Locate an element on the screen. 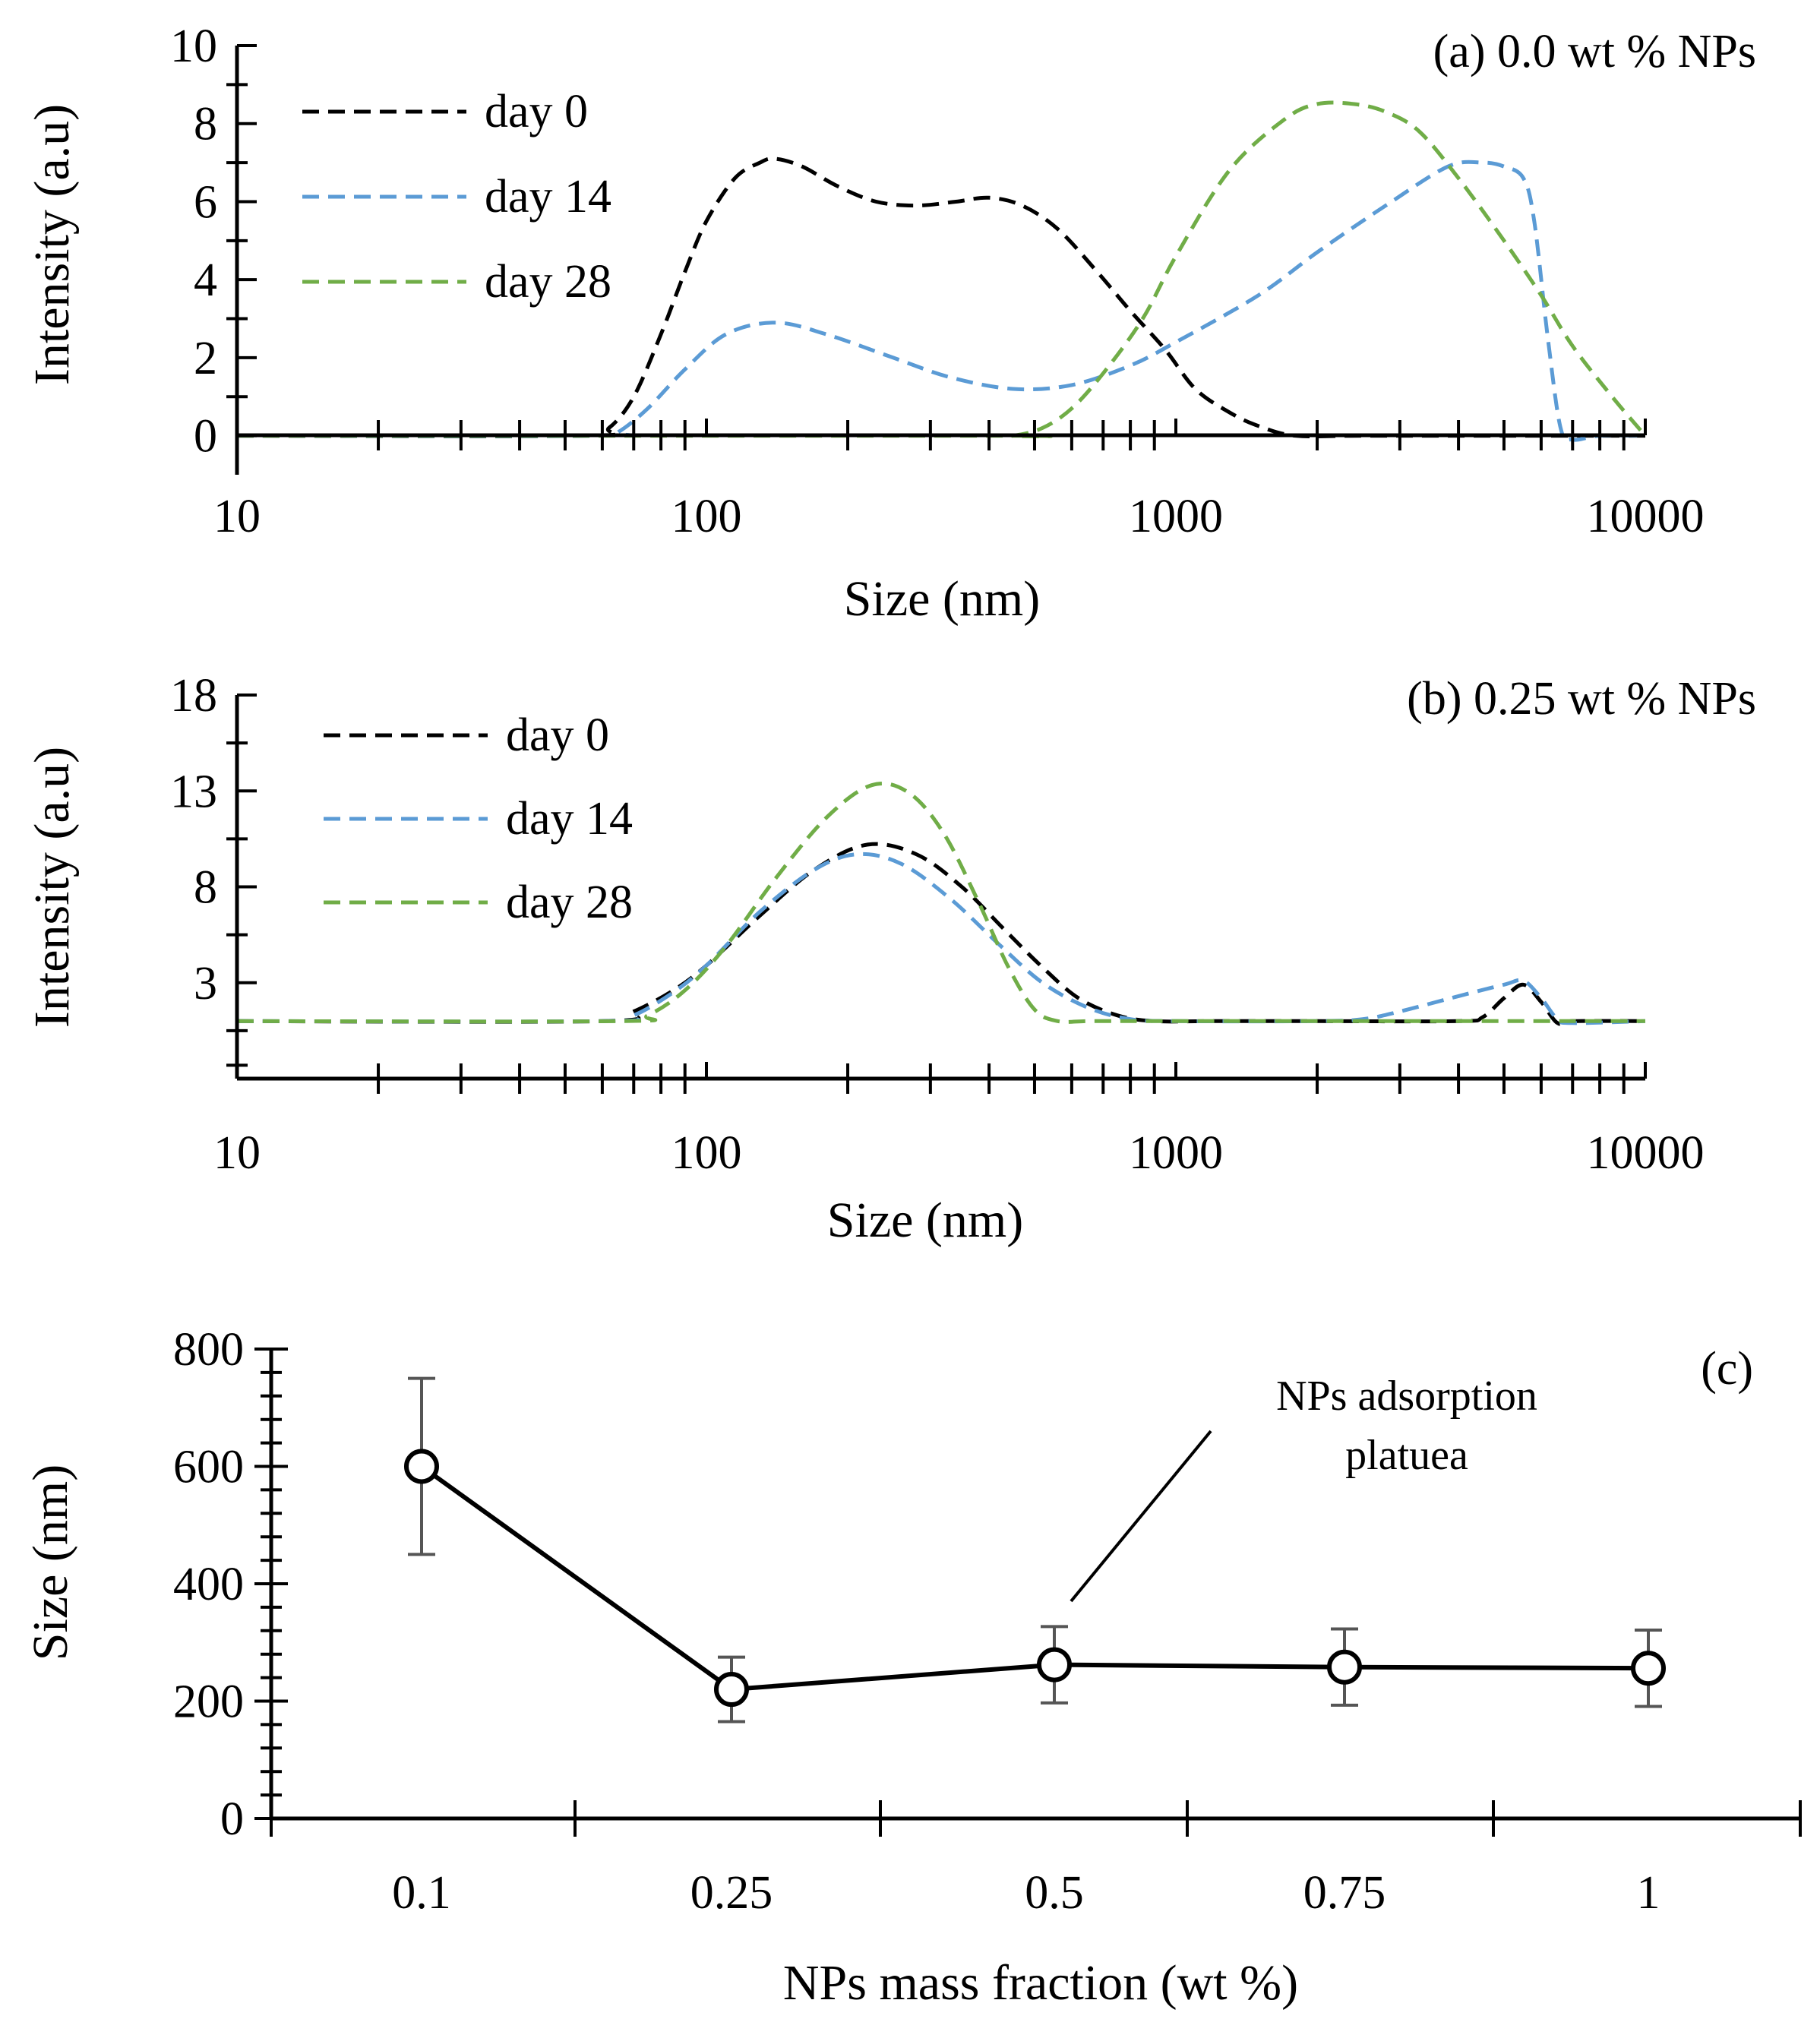  panel-b-title: (b) 0.25 wt % NPs is located at coordinates (1581, 699).